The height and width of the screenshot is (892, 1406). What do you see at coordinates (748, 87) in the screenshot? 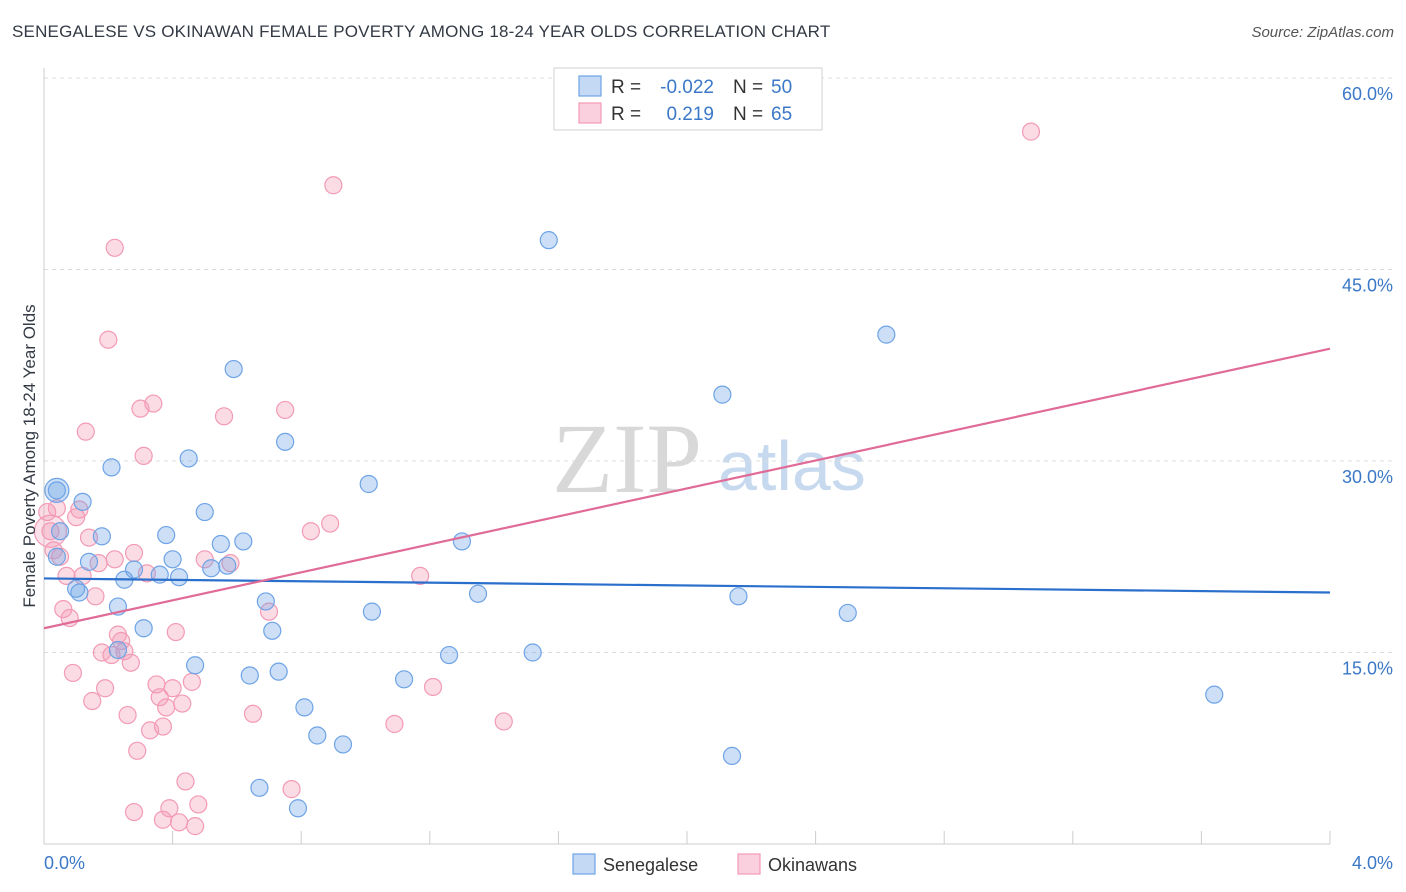
I see `legend-n-label-0: N =` at bounding box center [748, 87].